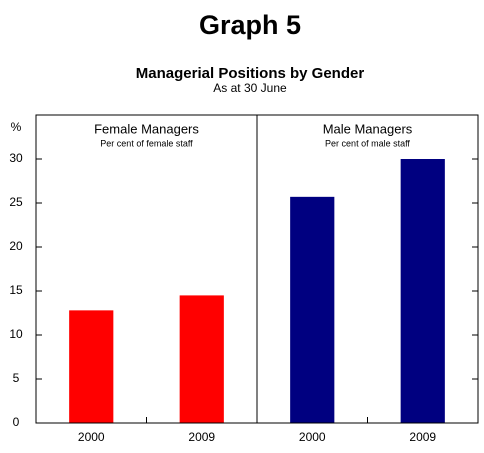  Describe the element at coordinates (16, 334) in the screenshot. I see `y-tick-label: 10` at that location.